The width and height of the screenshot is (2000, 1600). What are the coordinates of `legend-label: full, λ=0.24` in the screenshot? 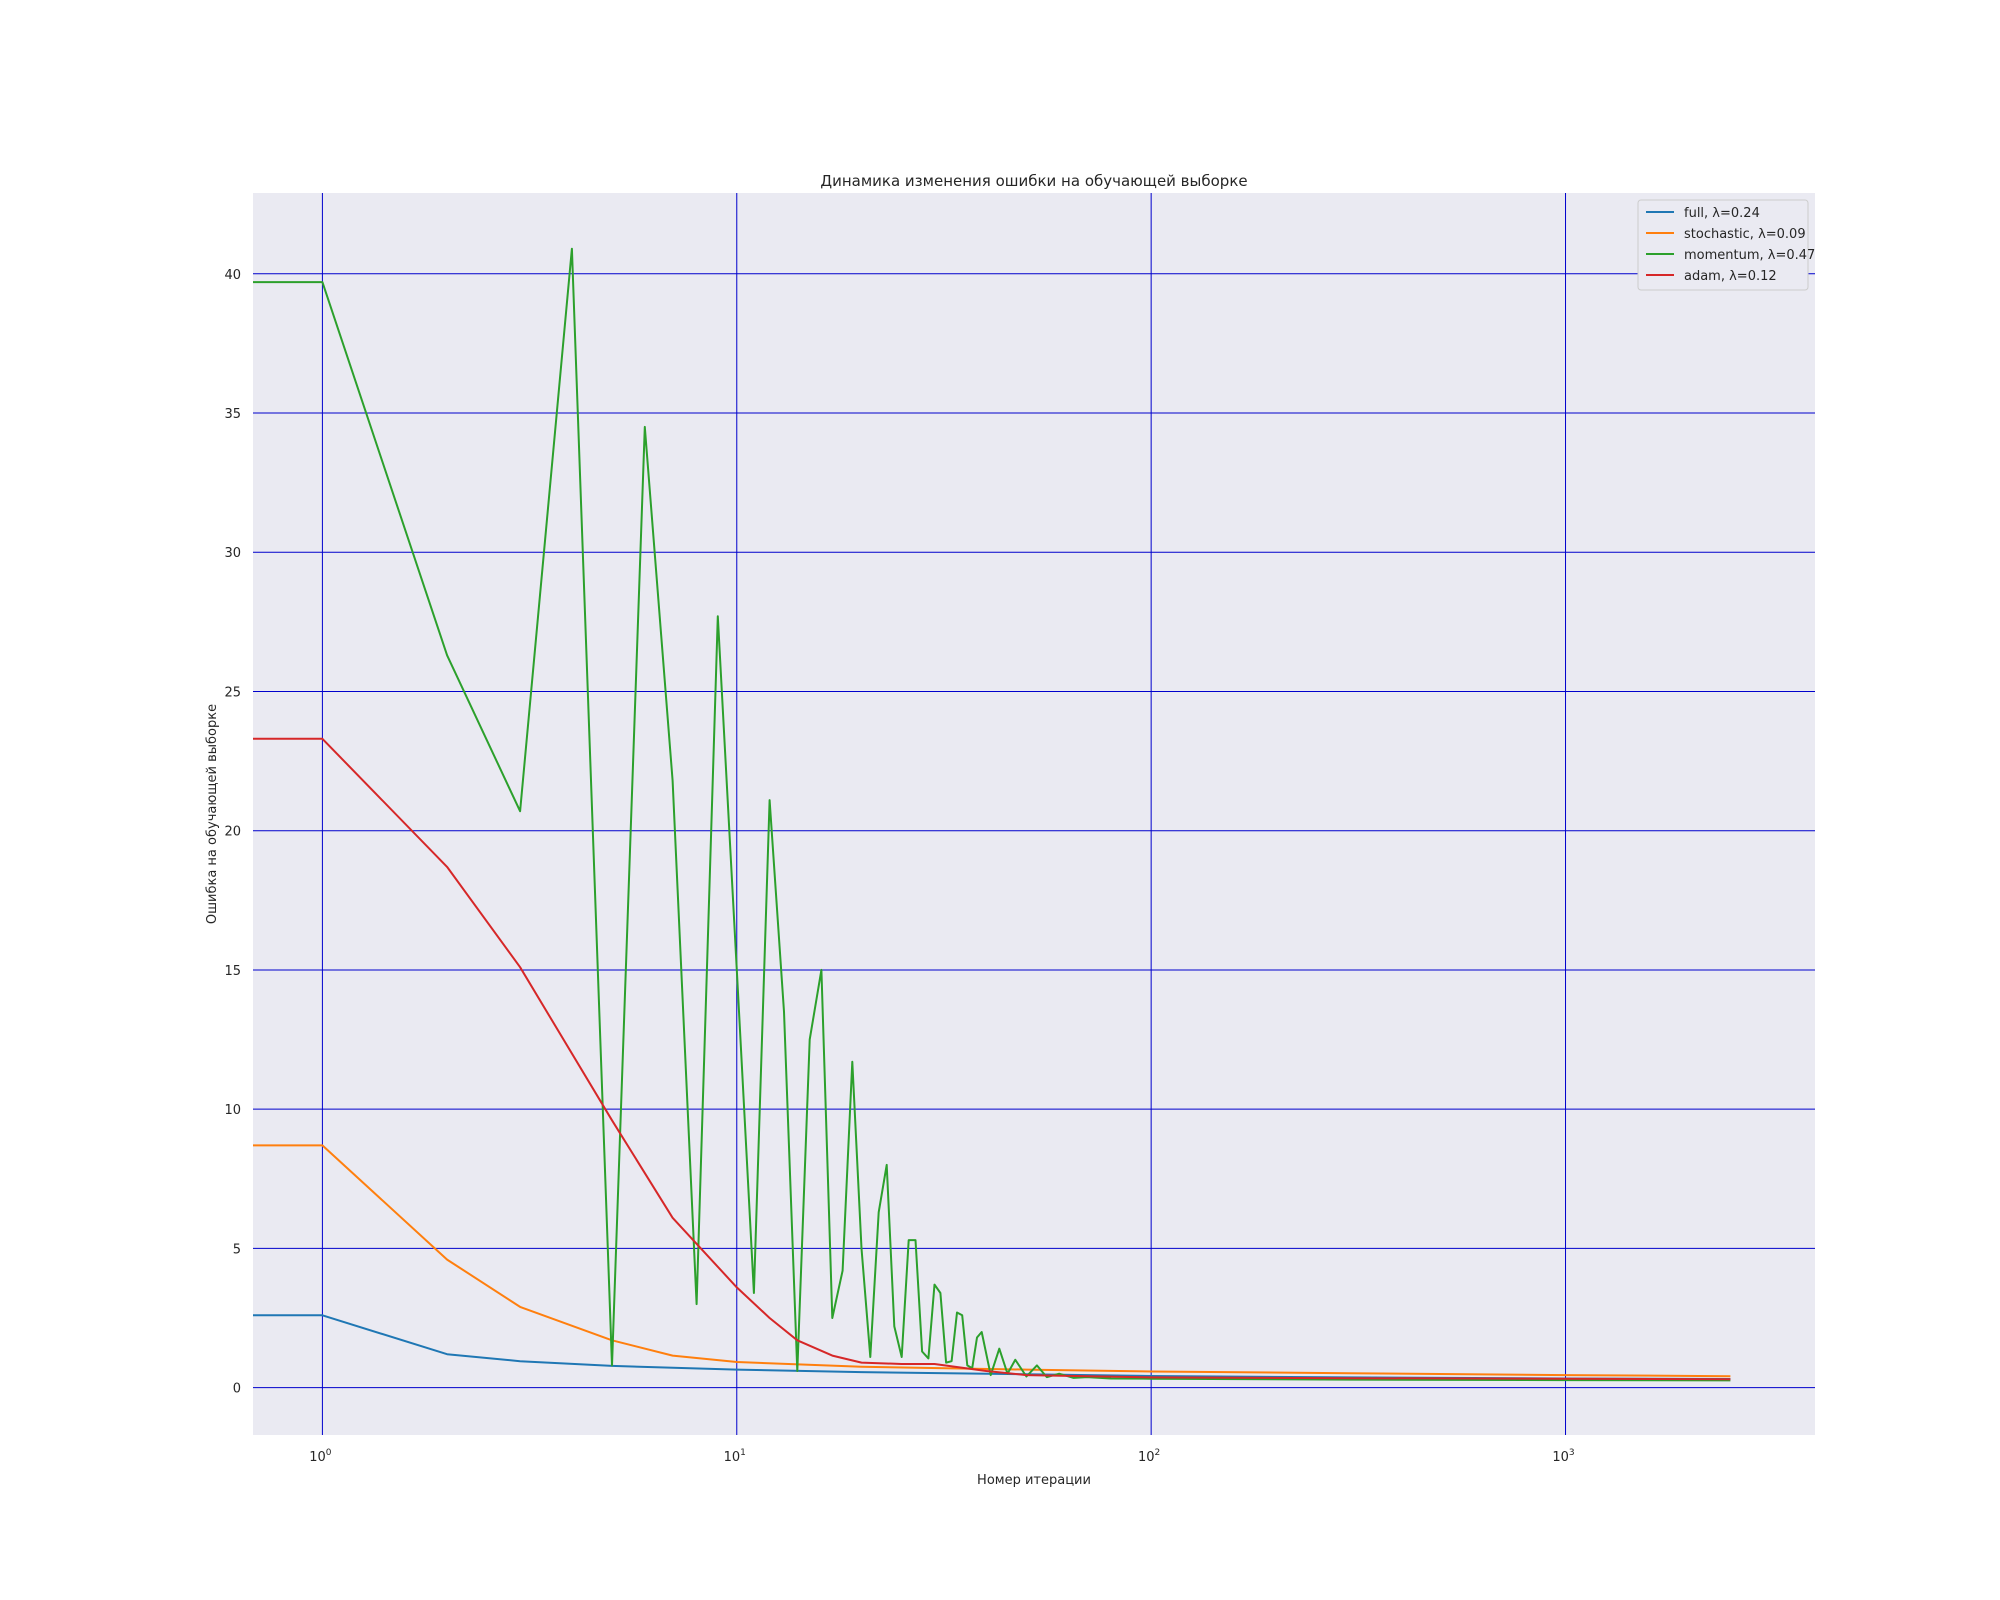 It's located at (1722, 213).